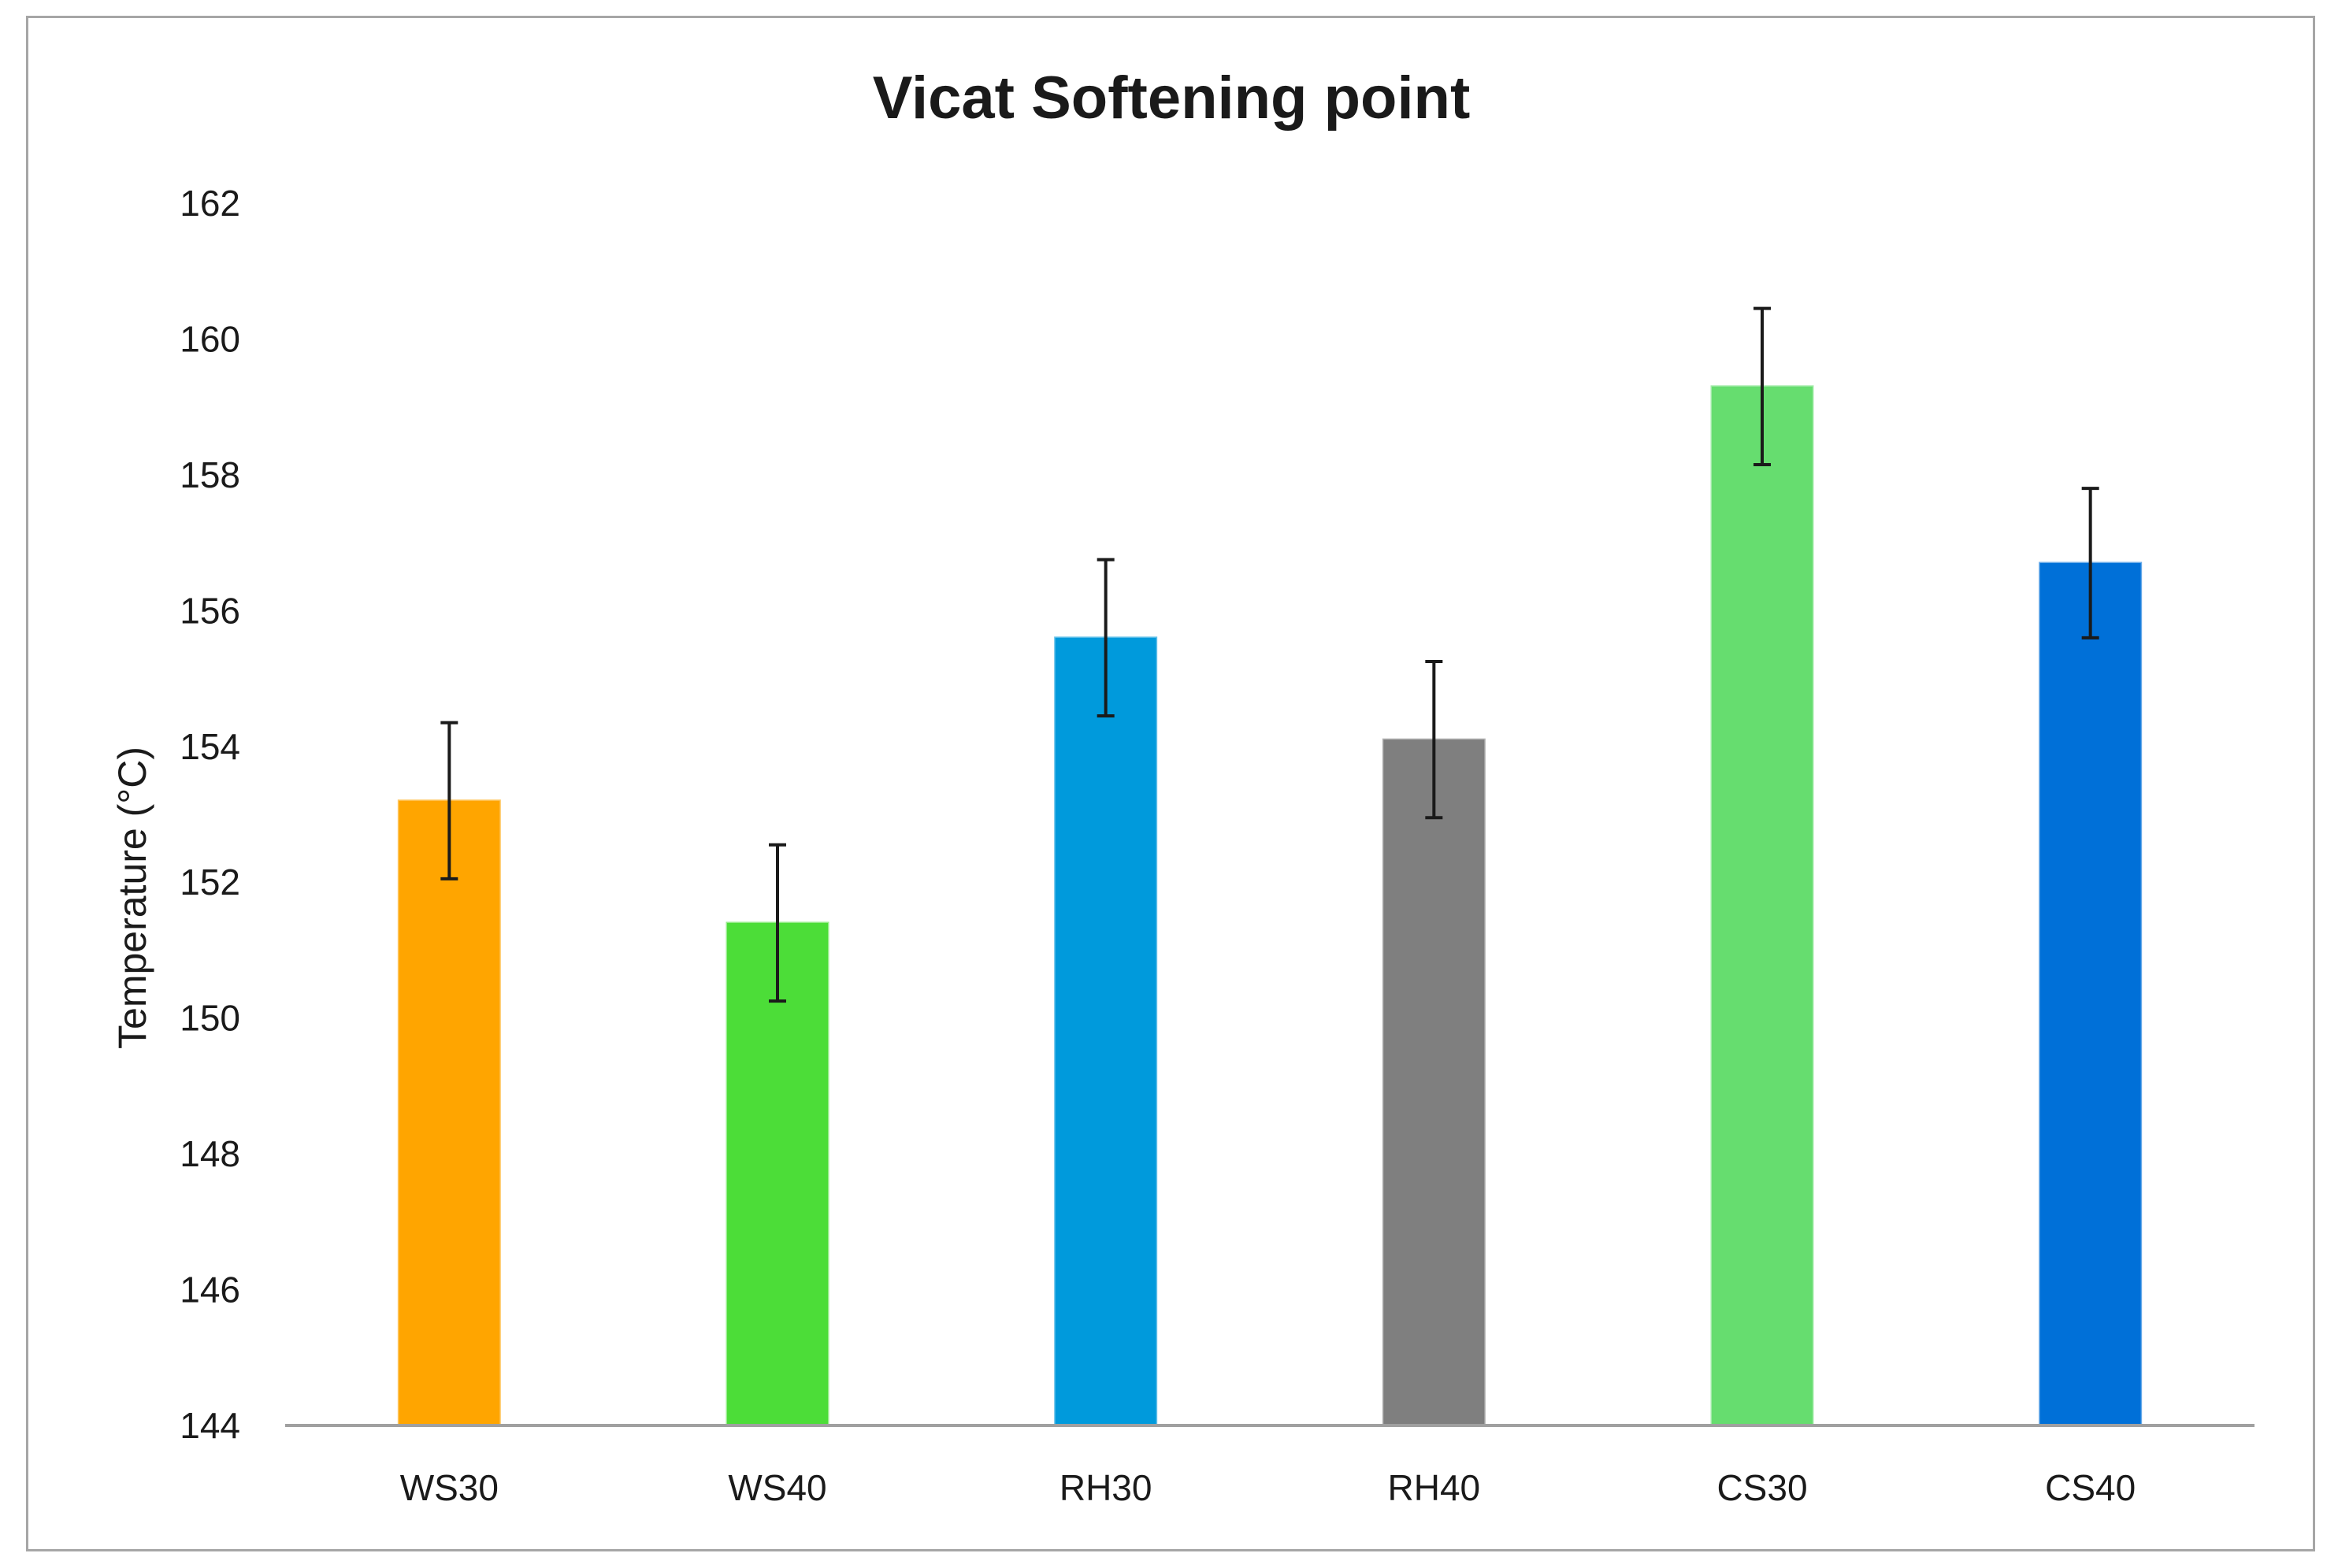 This screenshot has width=2338, height=1568. I want to click on bar-cs30, so click(1762, 906).